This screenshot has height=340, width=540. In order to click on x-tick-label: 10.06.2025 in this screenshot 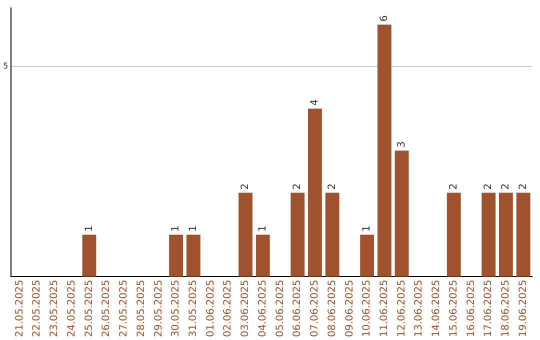, I will do `click(367, 309)`.